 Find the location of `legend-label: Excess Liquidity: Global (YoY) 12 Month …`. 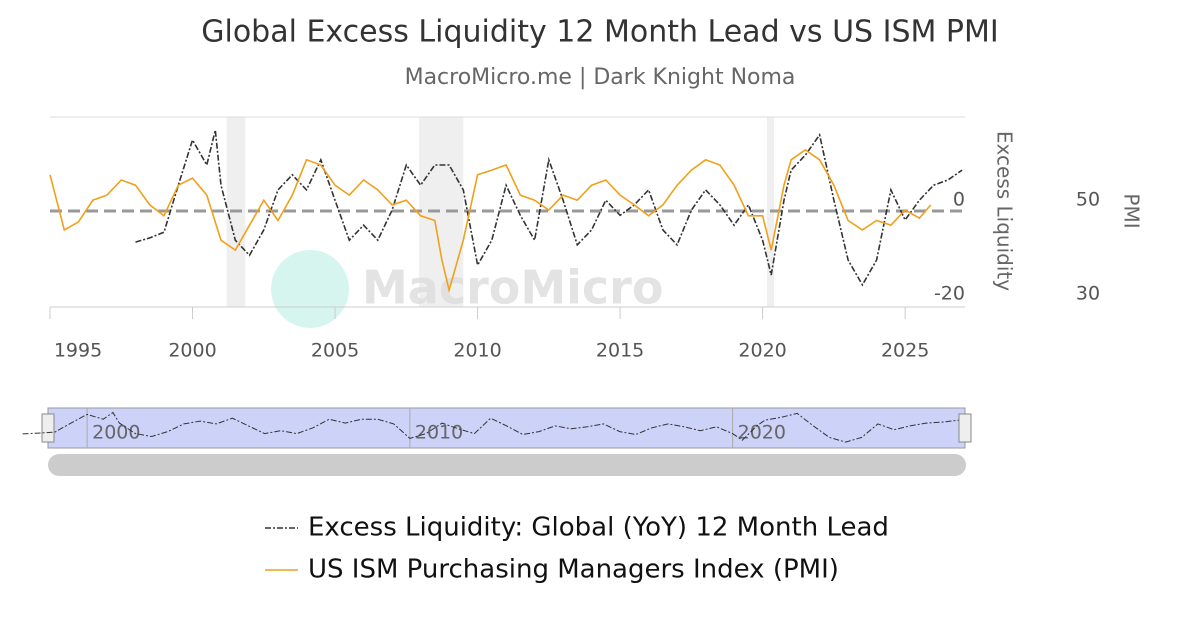

legend-label: Excess Liquidity: Global (YoY) 12 Month … is located at coordinates (598, 528).